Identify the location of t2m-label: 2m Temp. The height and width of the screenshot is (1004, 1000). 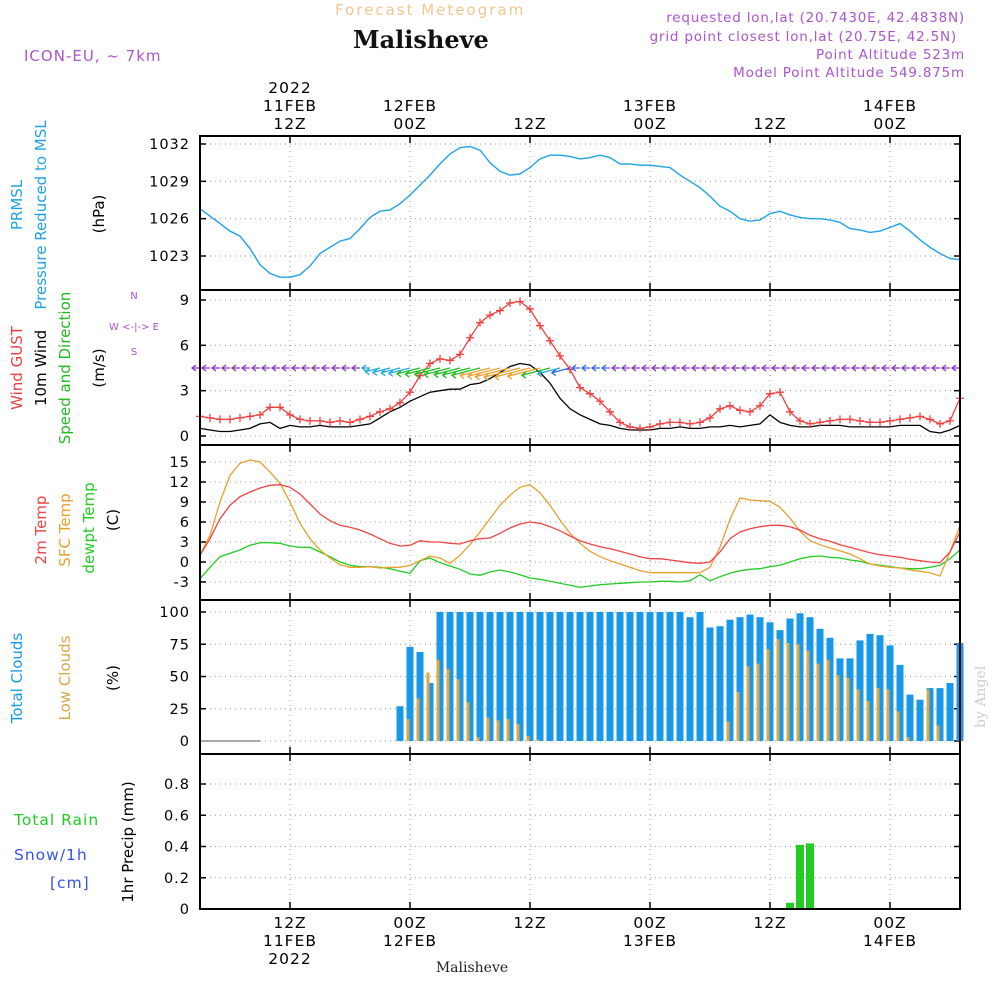
(41, 530).